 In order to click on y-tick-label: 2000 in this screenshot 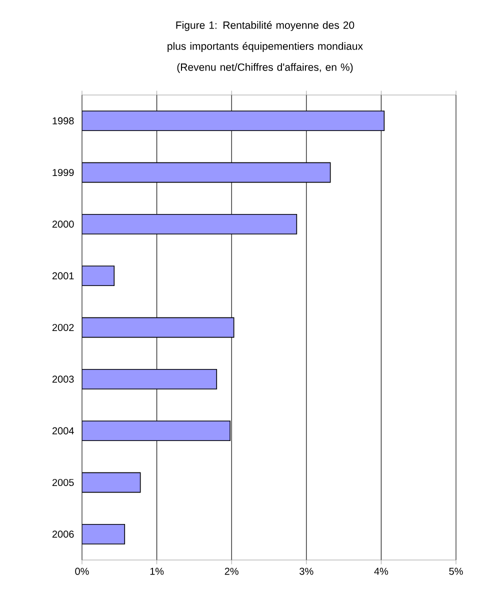, I will do `click(63, 224)`.